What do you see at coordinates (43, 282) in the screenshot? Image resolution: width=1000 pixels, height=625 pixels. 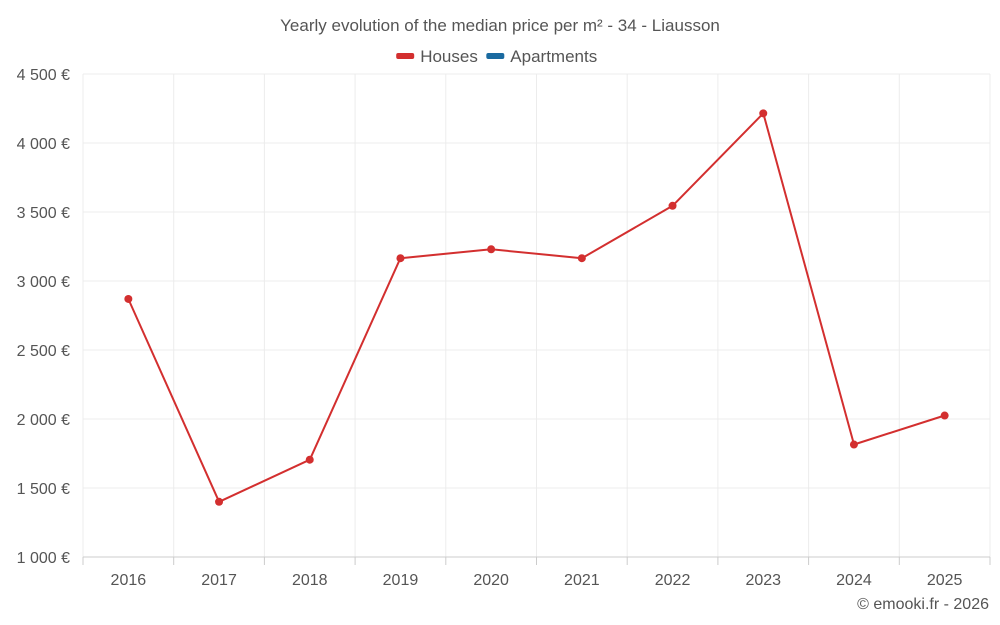 I see `y-tick-label: 3 000 €` at bounding box center [43, 282].